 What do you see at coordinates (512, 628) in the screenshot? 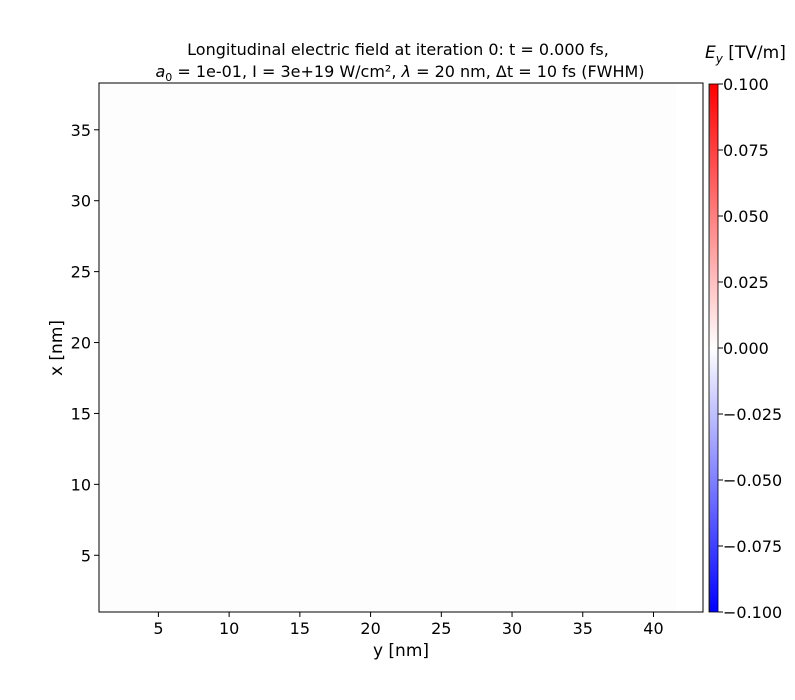
I see `x-tick-label: 30` at bounding box center [512, 628].